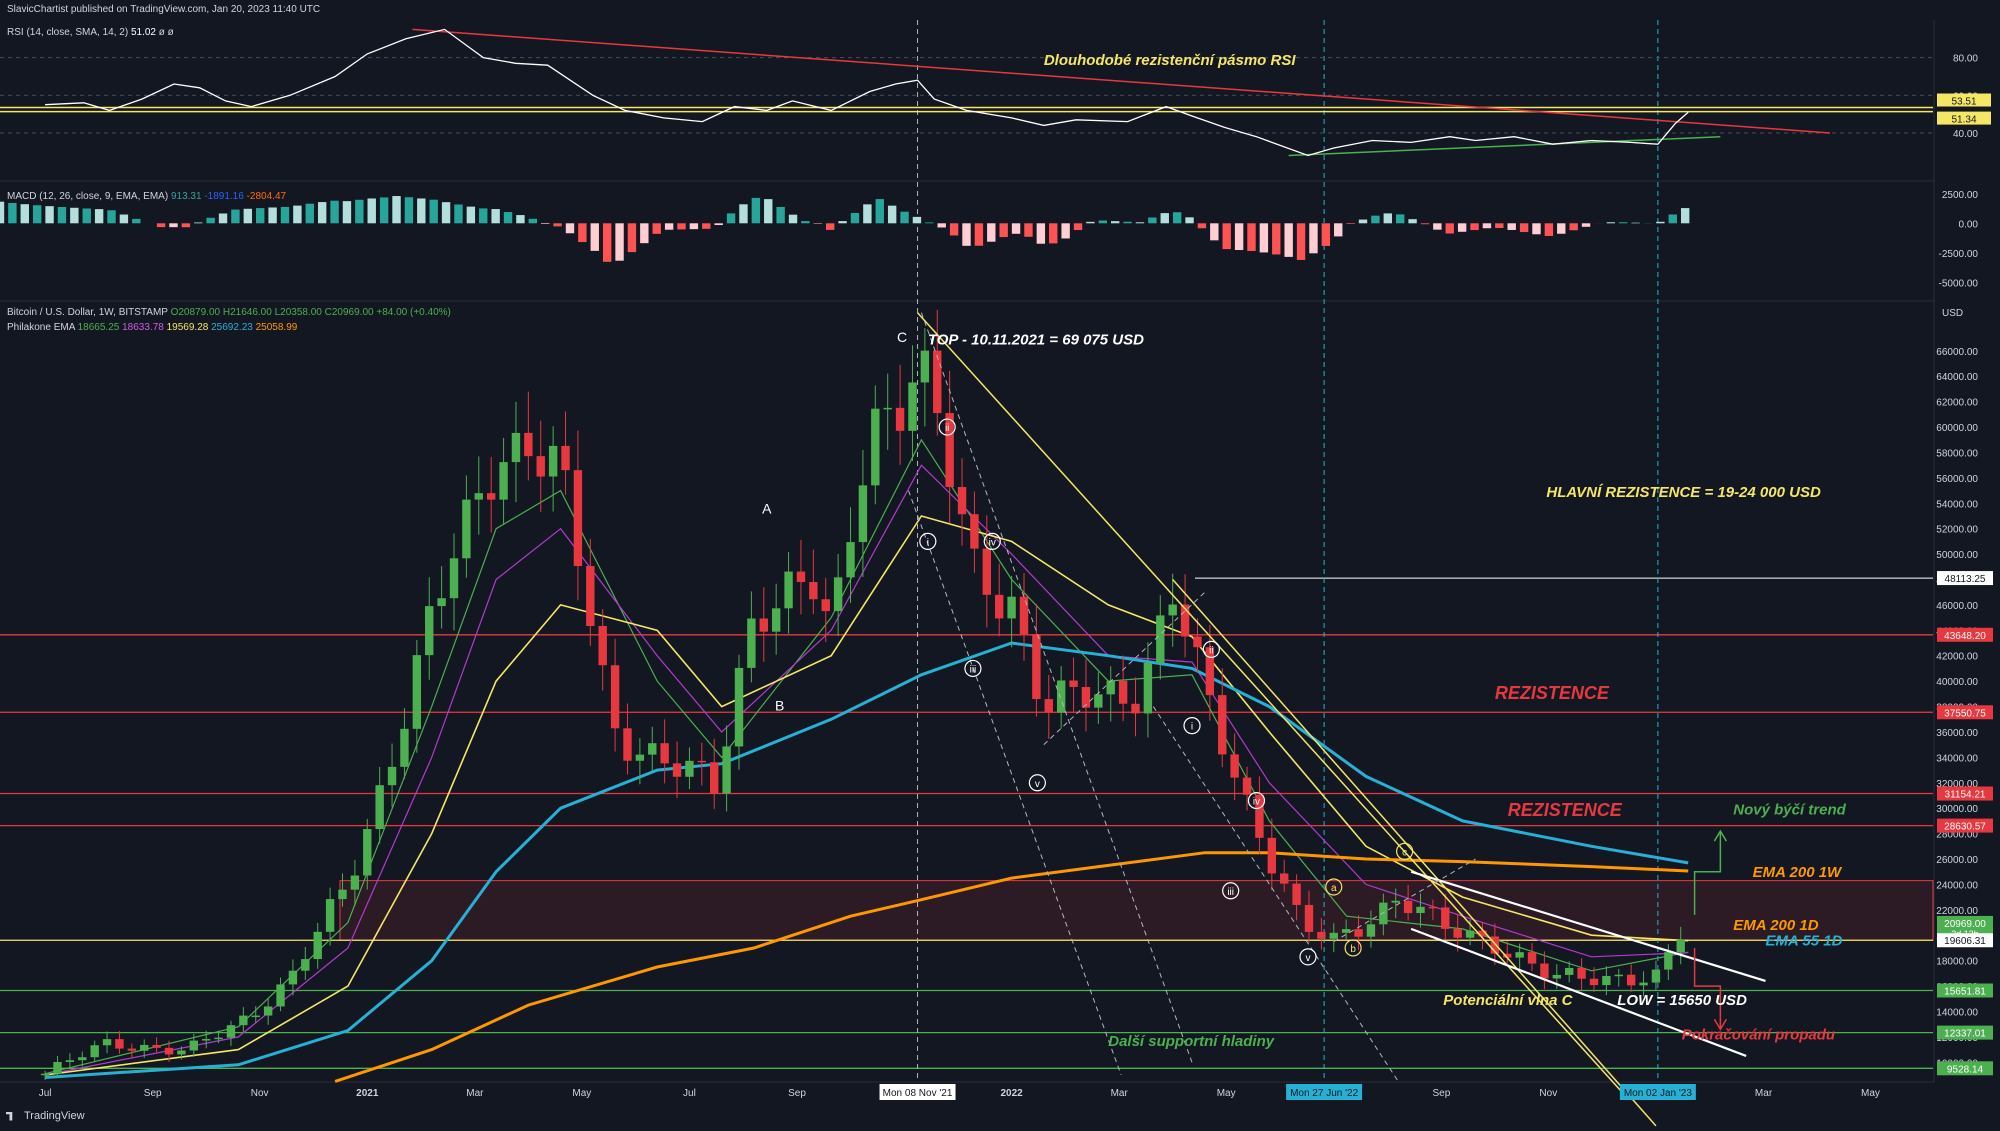  I want to click on macd-axis-tick-label: 0.00, so click(1969, 224).